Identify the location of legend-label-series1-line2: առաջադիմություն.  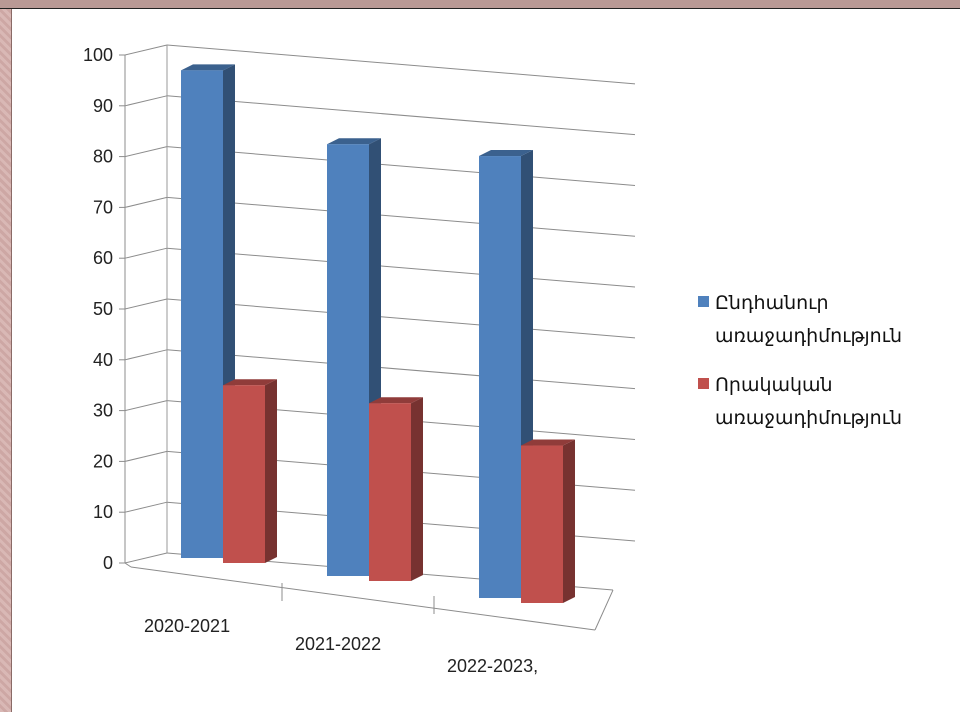
(808, 336).